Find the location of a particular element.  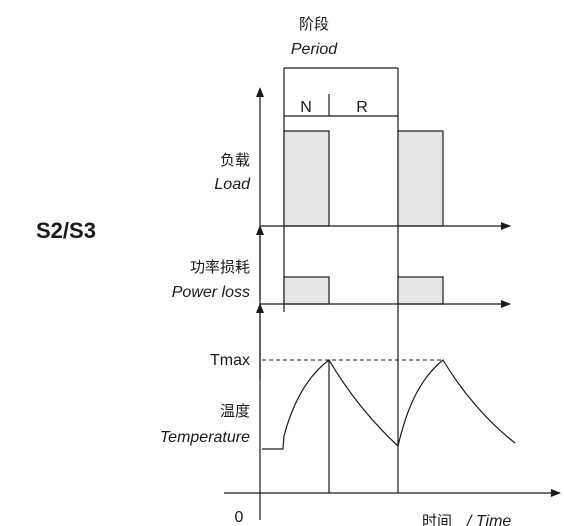

load-label-en: Load is located at coordinates (232, 184).